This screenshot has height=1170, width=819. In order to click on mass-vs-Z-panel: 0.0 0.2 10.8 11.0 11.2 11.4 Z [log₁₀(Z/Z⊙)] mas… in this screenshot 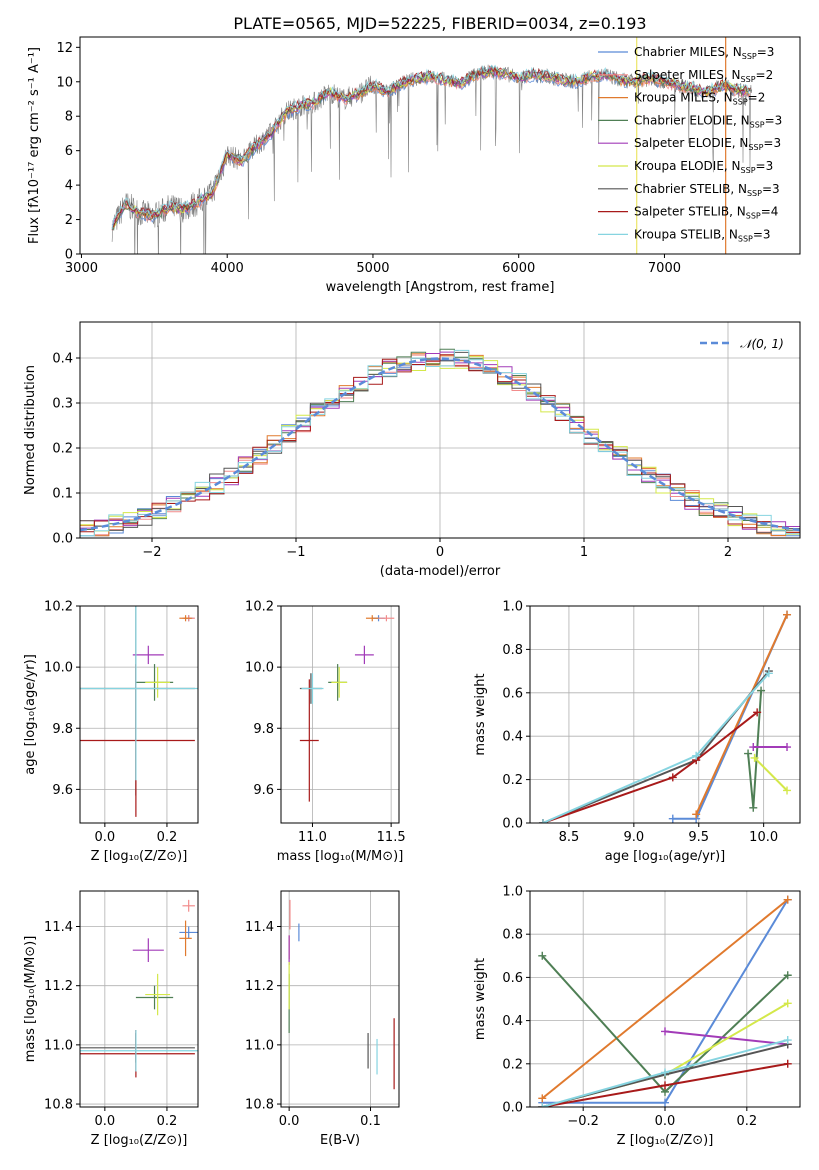, I will do `click(111, 1019)`.